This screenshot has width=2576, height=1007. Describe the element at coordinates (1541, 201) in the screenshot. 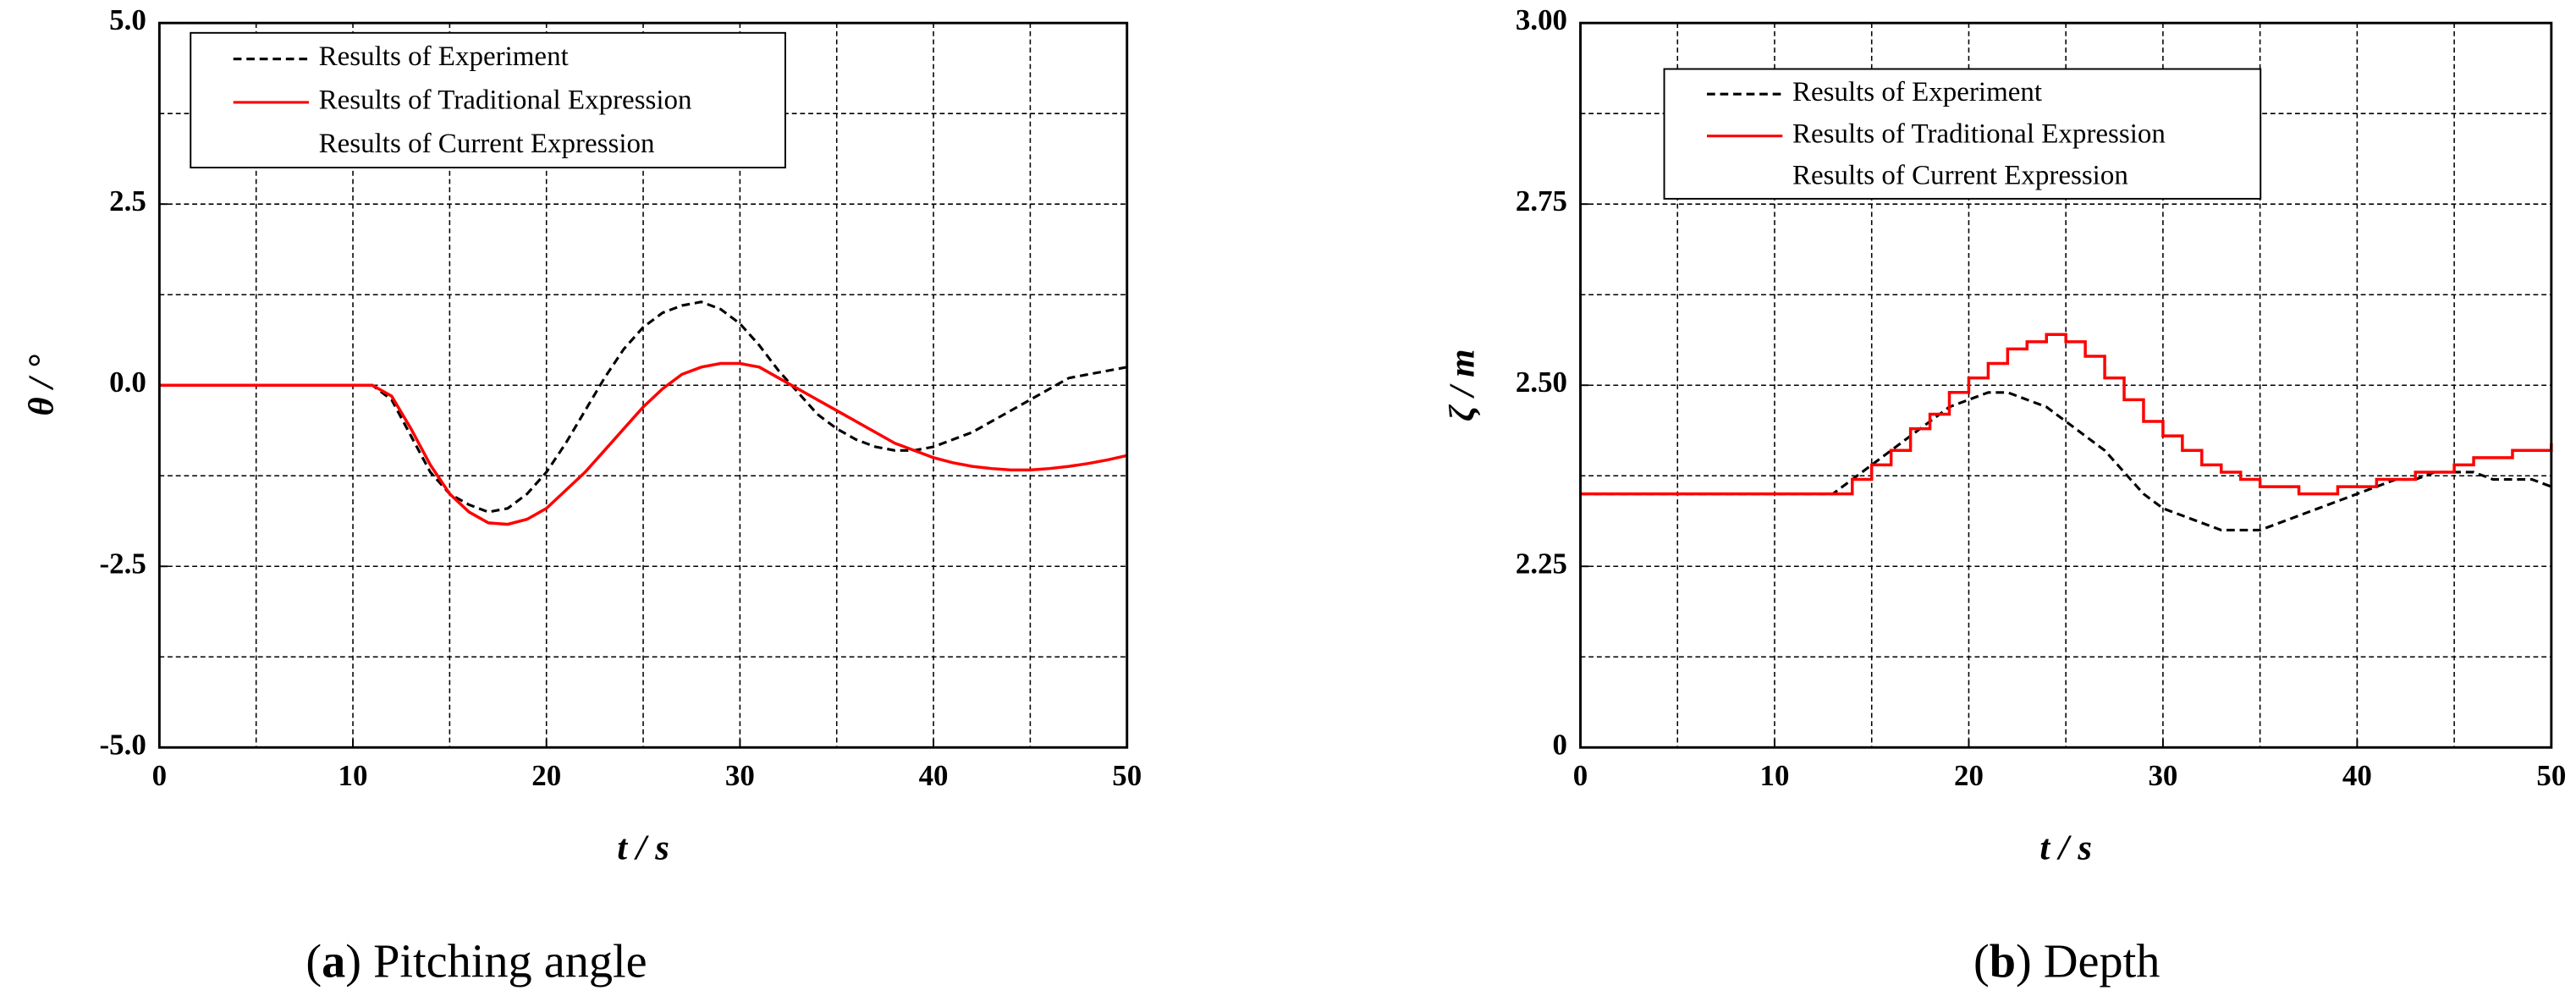

I see `y-tick-label: 2.75` at that location.